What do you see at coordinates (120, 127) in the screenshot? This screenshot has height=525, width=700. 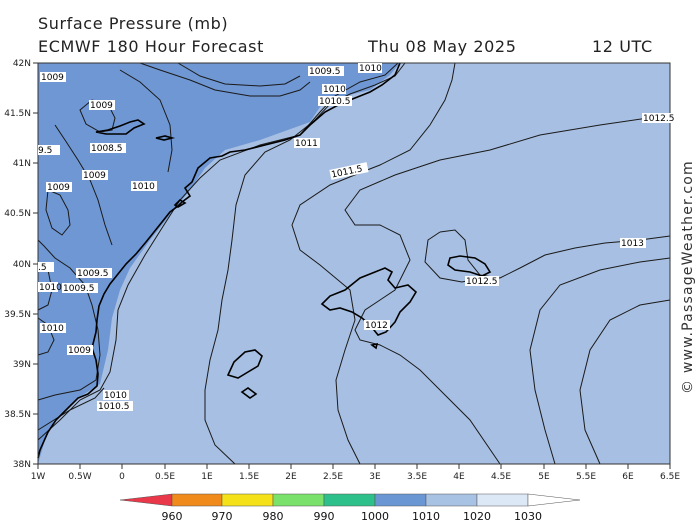 I see `inland-lake` at bounding box center [120, 127].